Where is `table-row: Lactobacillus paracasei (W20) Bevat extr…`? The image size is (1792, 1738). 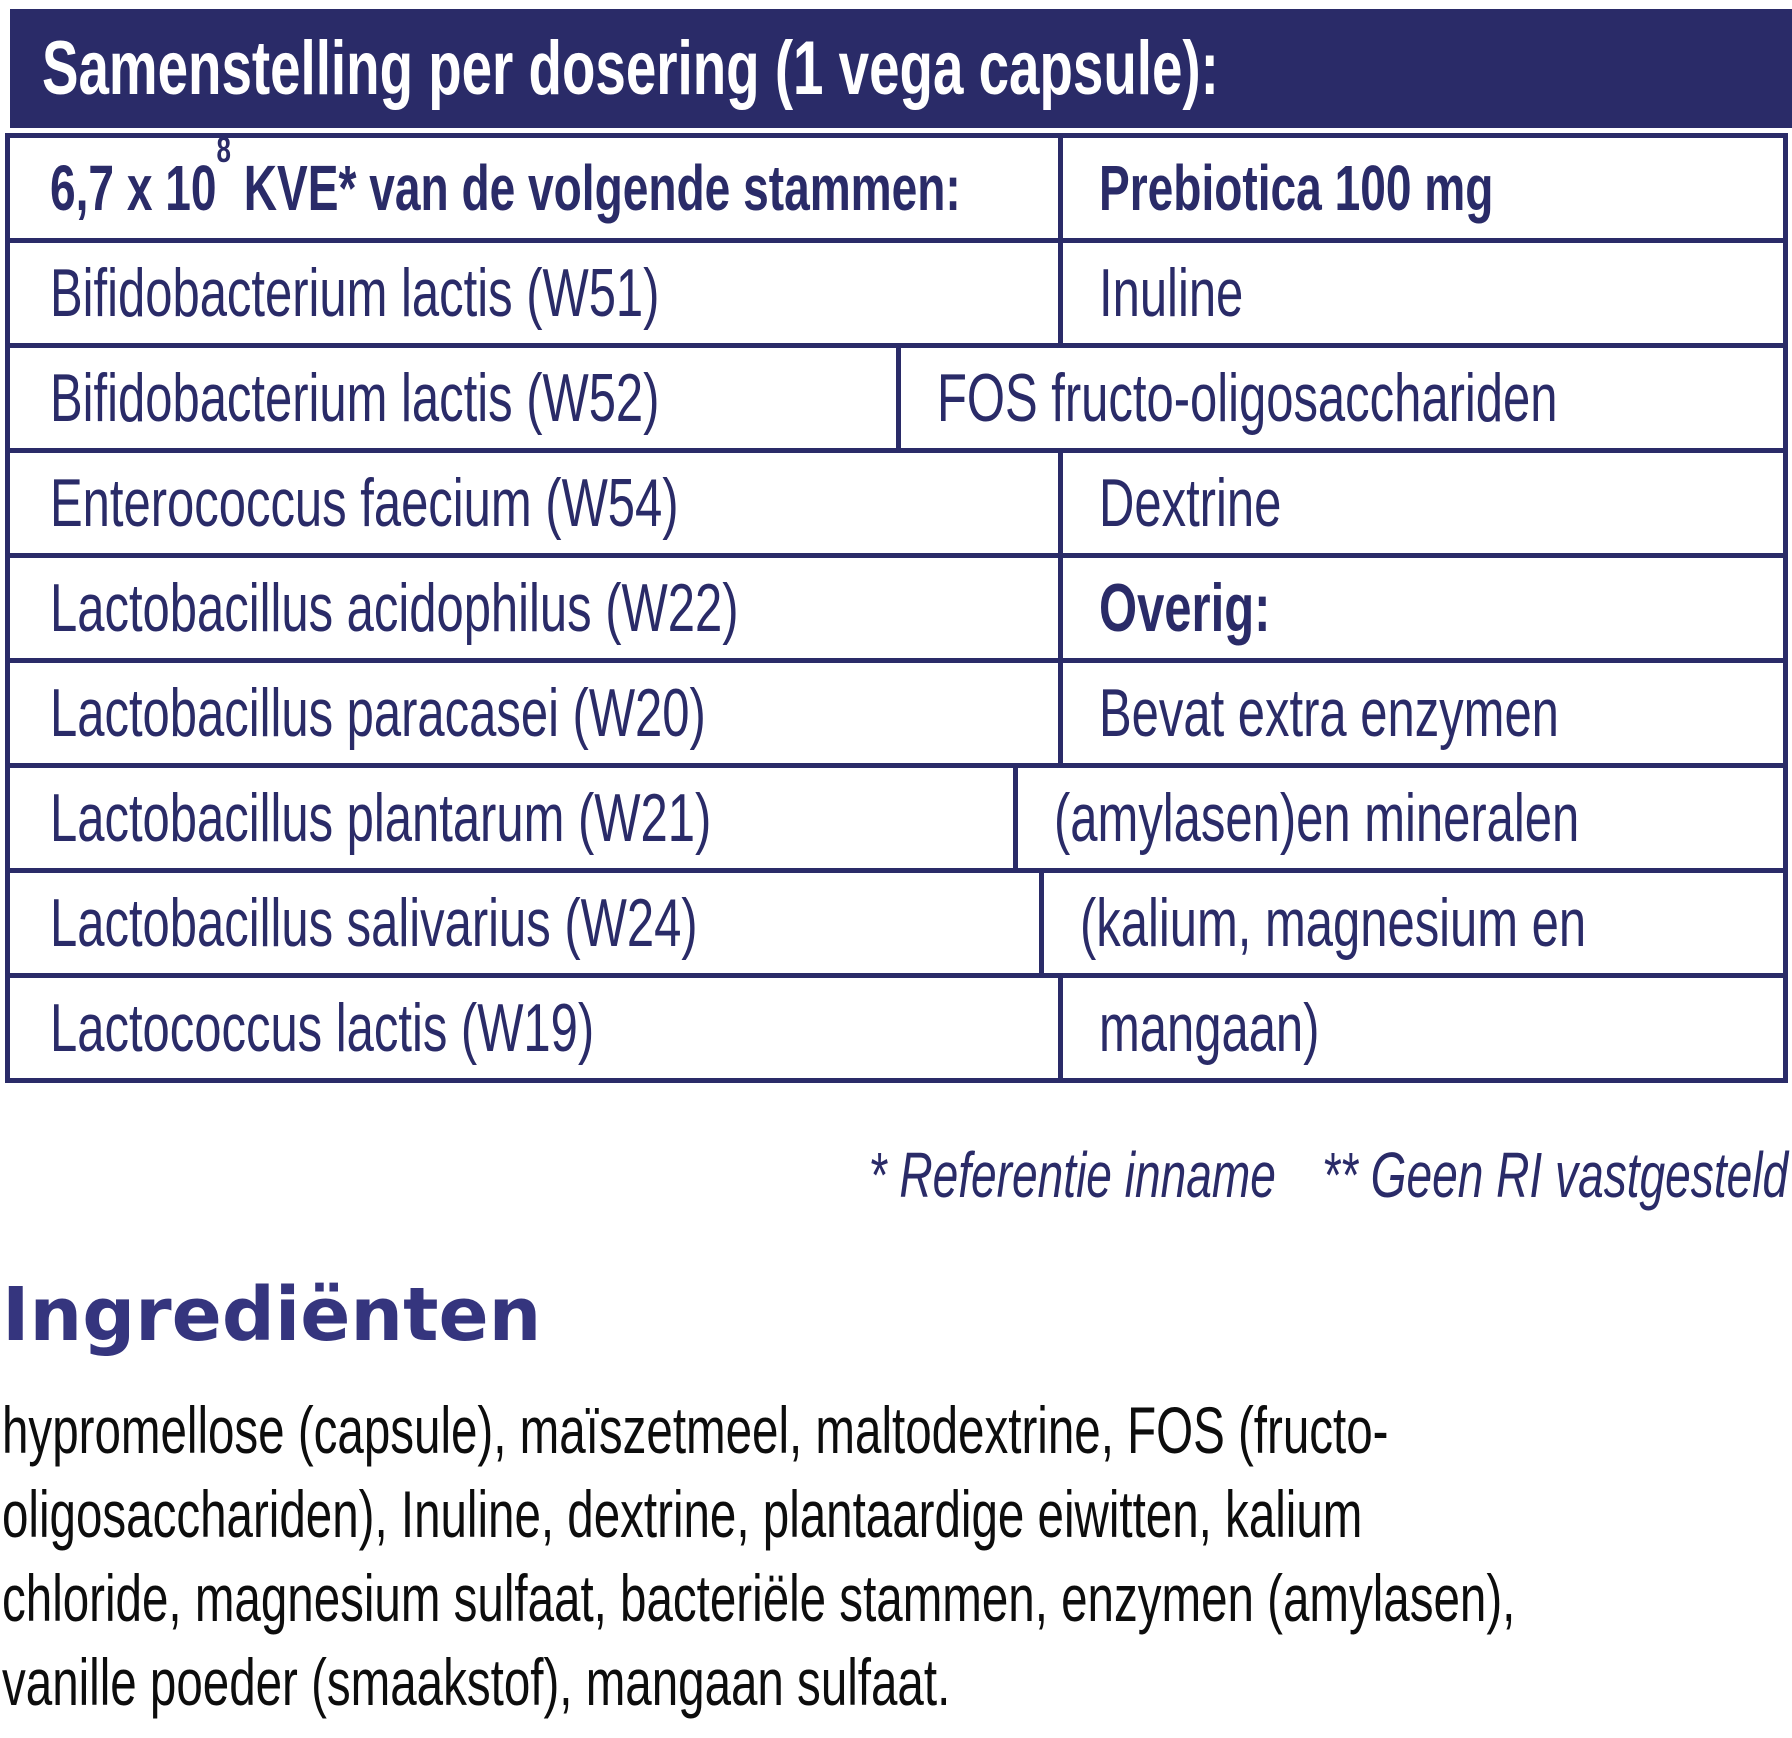
table-row: Lactobacillus paracasei (W20) Bevat extr… is located at coordinates (896, 715).